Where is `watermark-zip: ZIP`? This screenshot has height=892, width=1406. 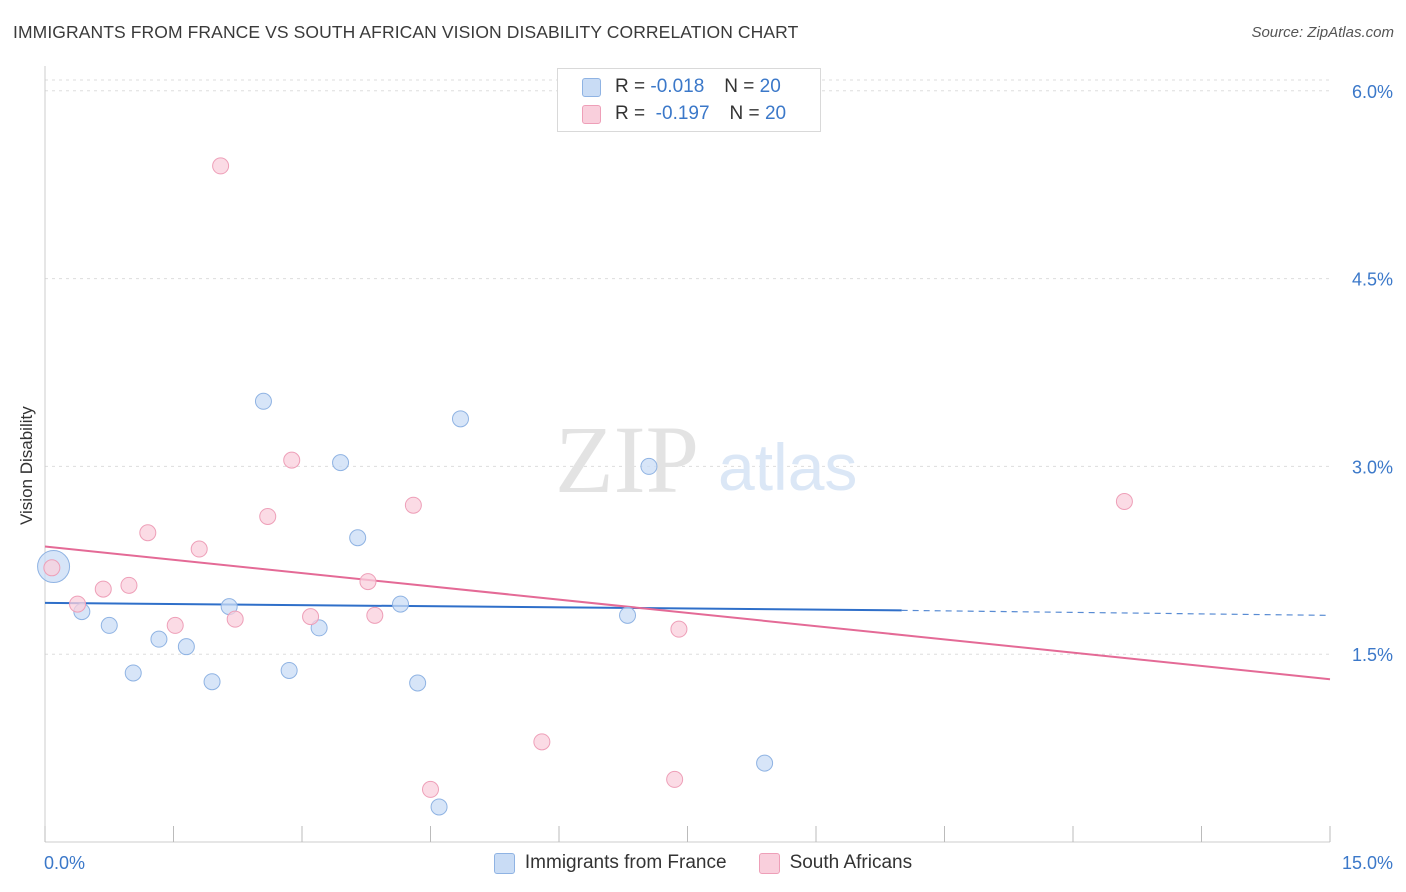 watermark-zip: ZIP is located at coordinates (627, 459).